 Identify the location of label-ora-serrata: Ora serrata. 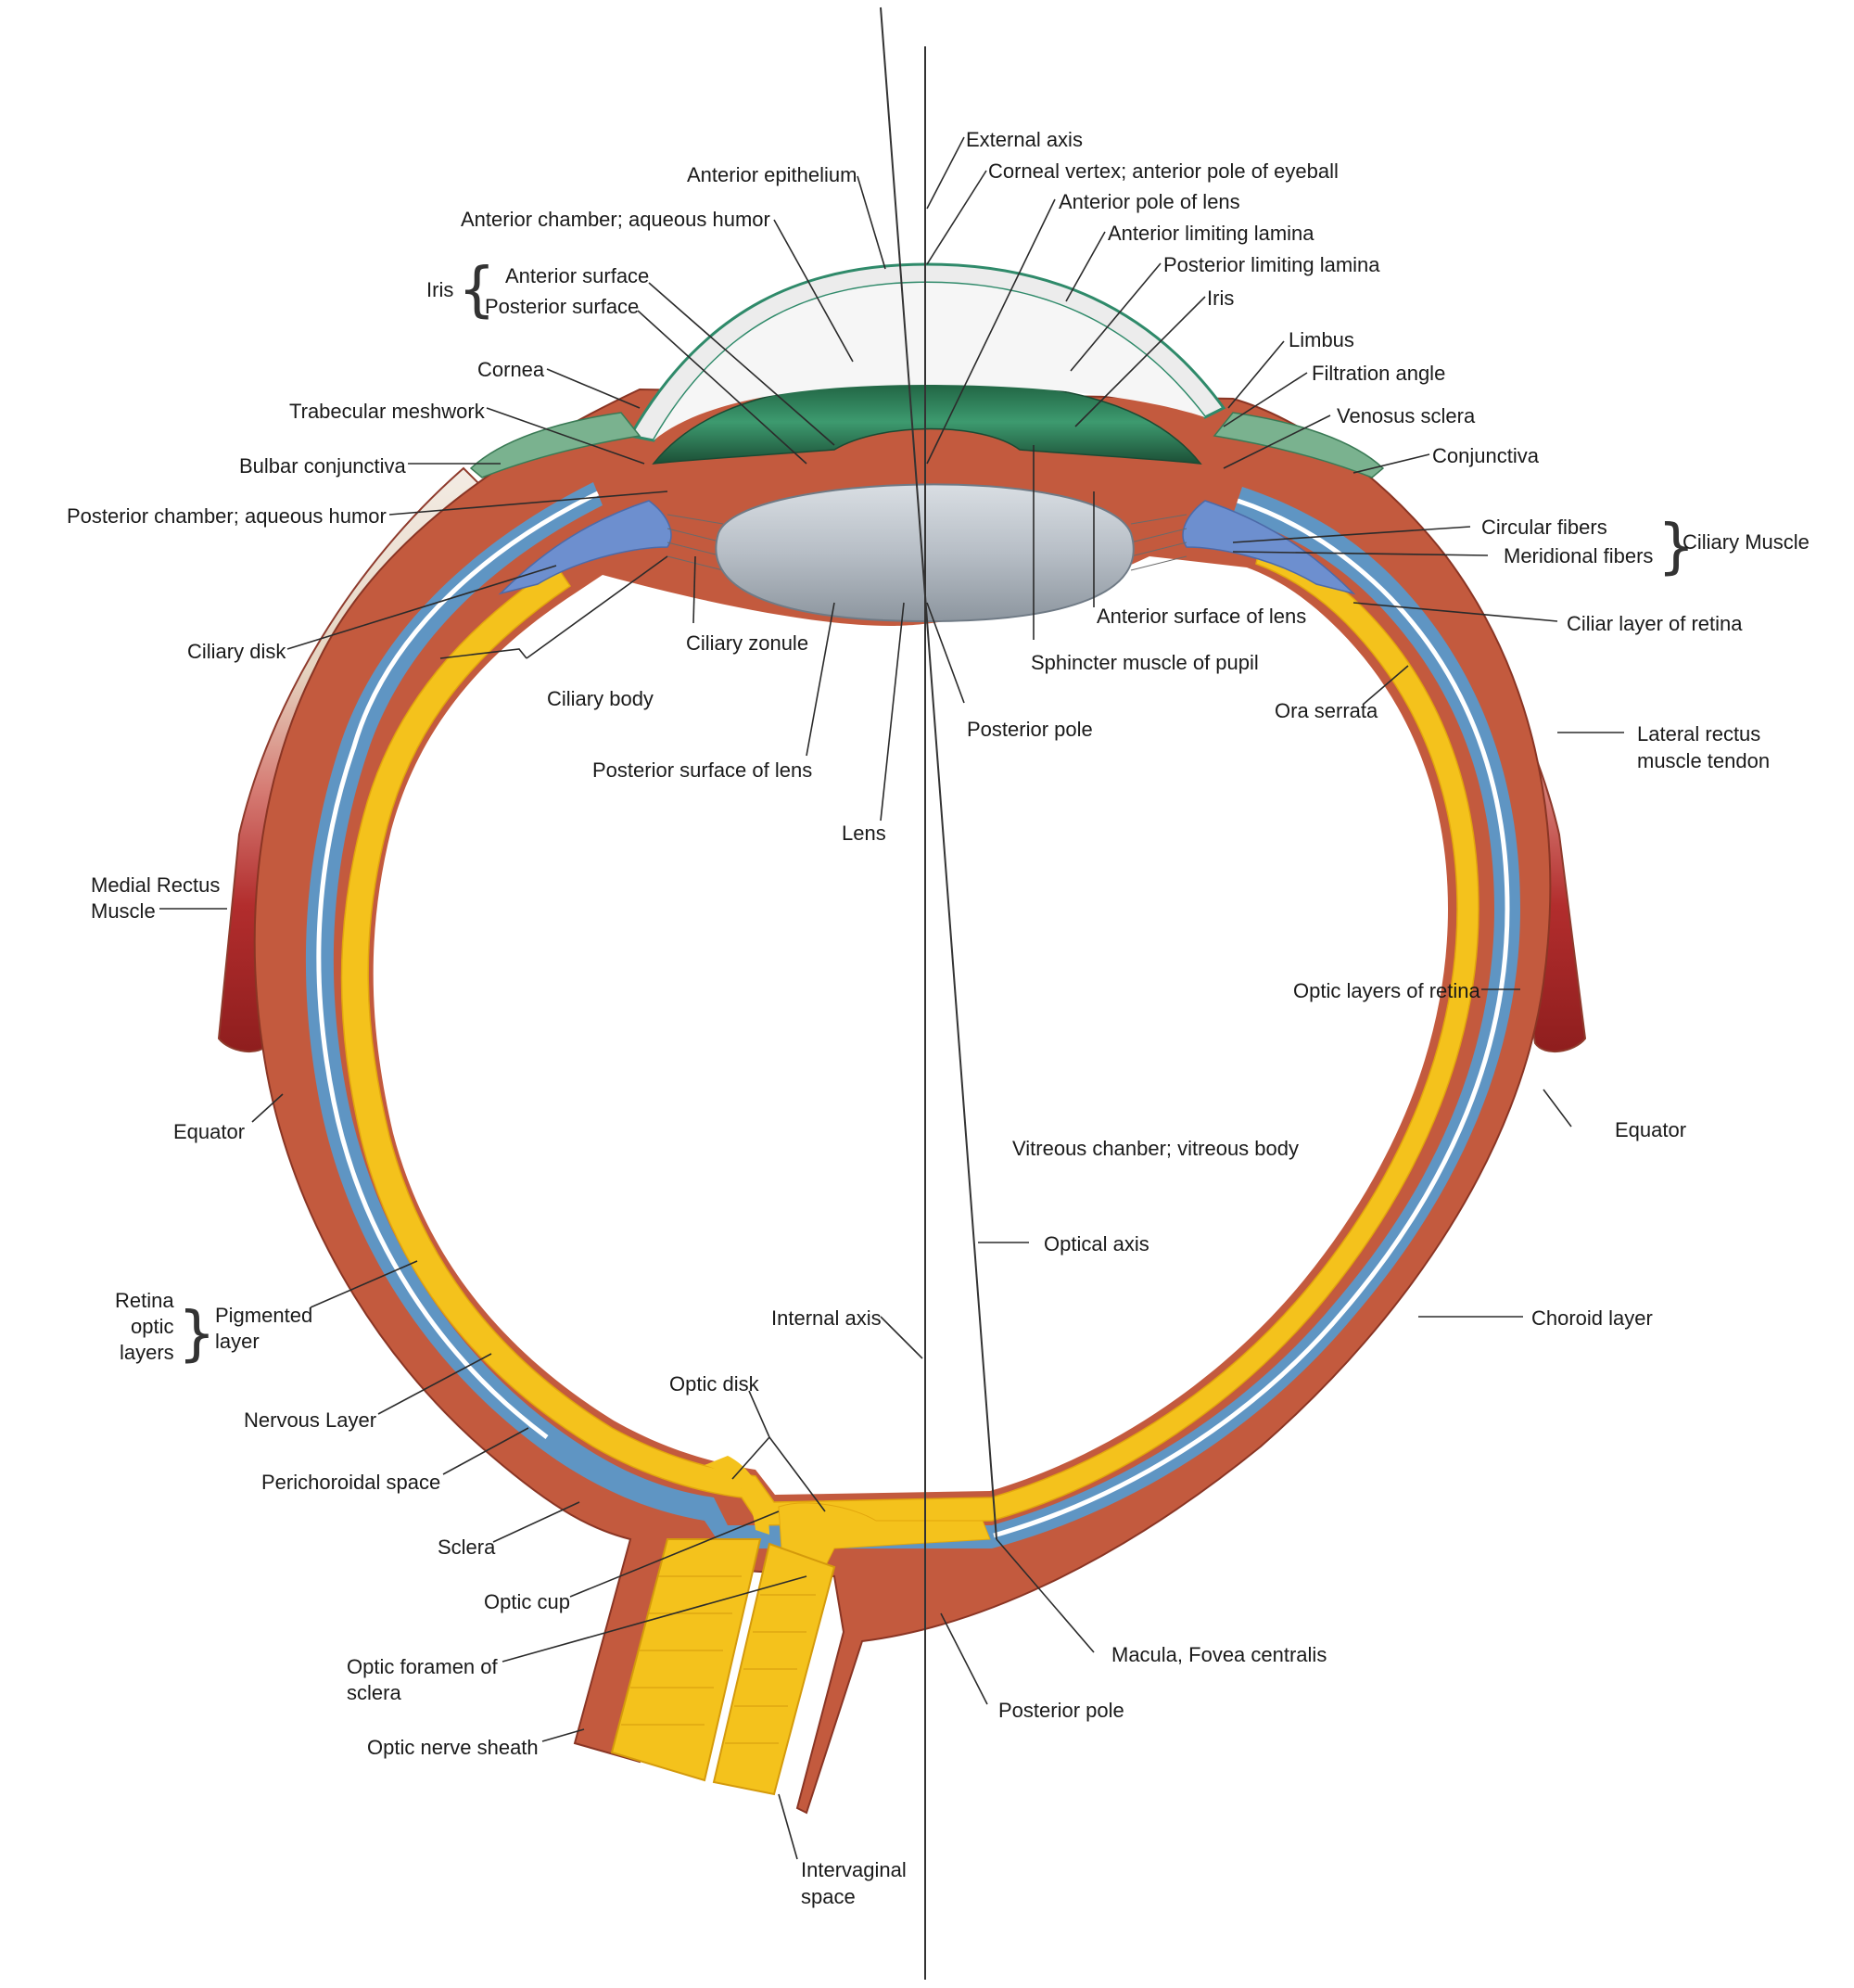
(1326, 710).